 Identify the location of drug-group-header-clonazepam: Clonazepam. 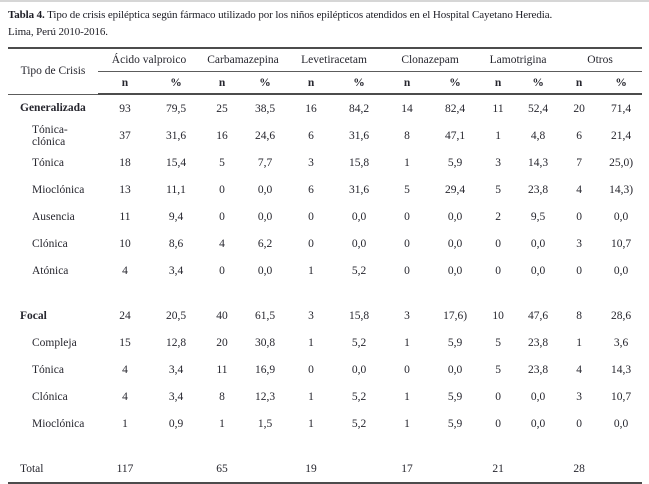
(430, 59).